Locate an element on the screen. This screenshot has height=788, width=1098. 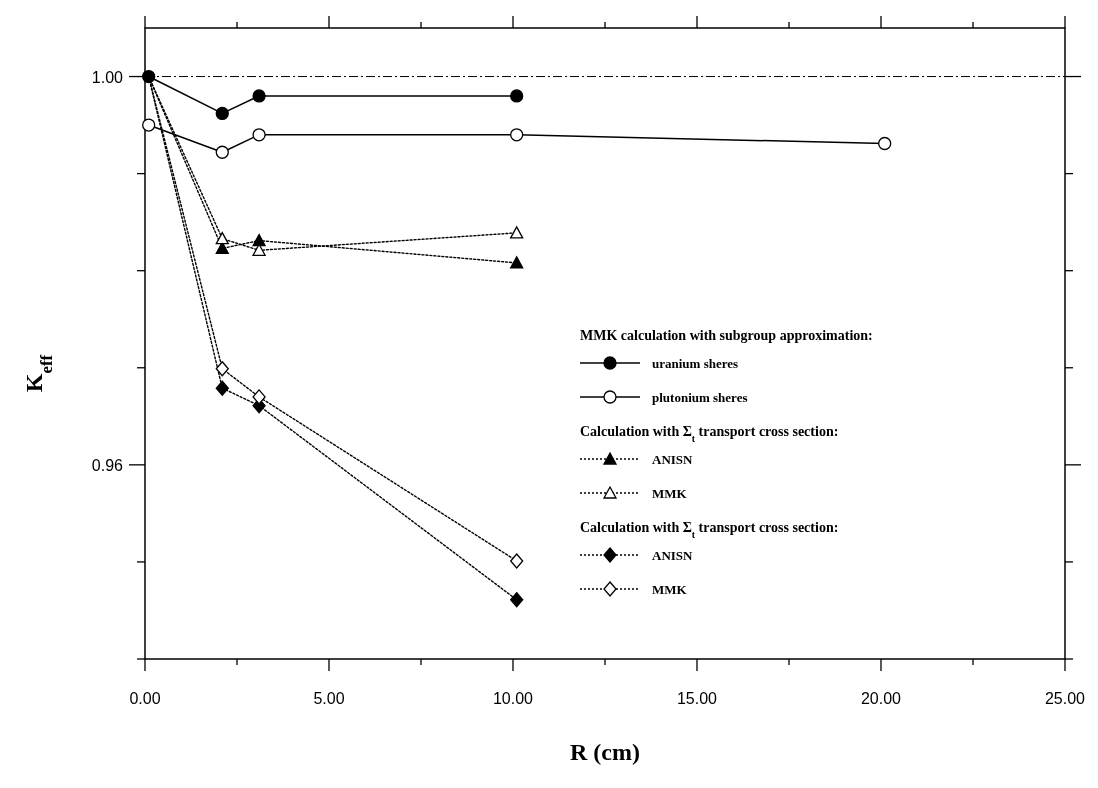
x-tick-label: 5.00 is located at coordinates (329, 698).